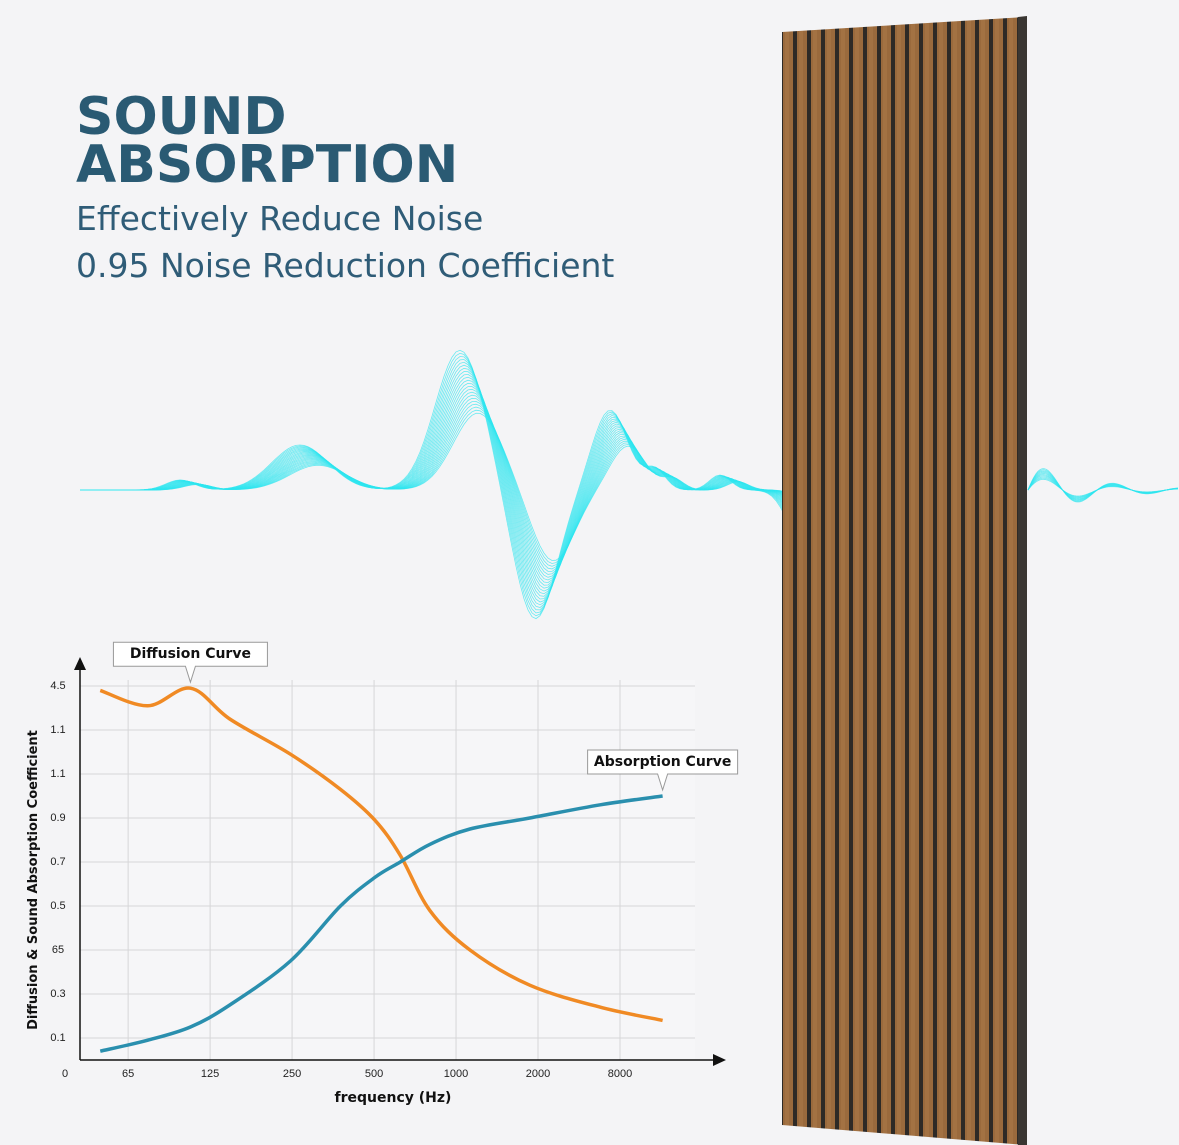 The image size is (1179, 1145). What do you see at coordinates (292, 1074) in the screenshot?
I see `x-tick-label: 250` at bounding box center [292, 1074].